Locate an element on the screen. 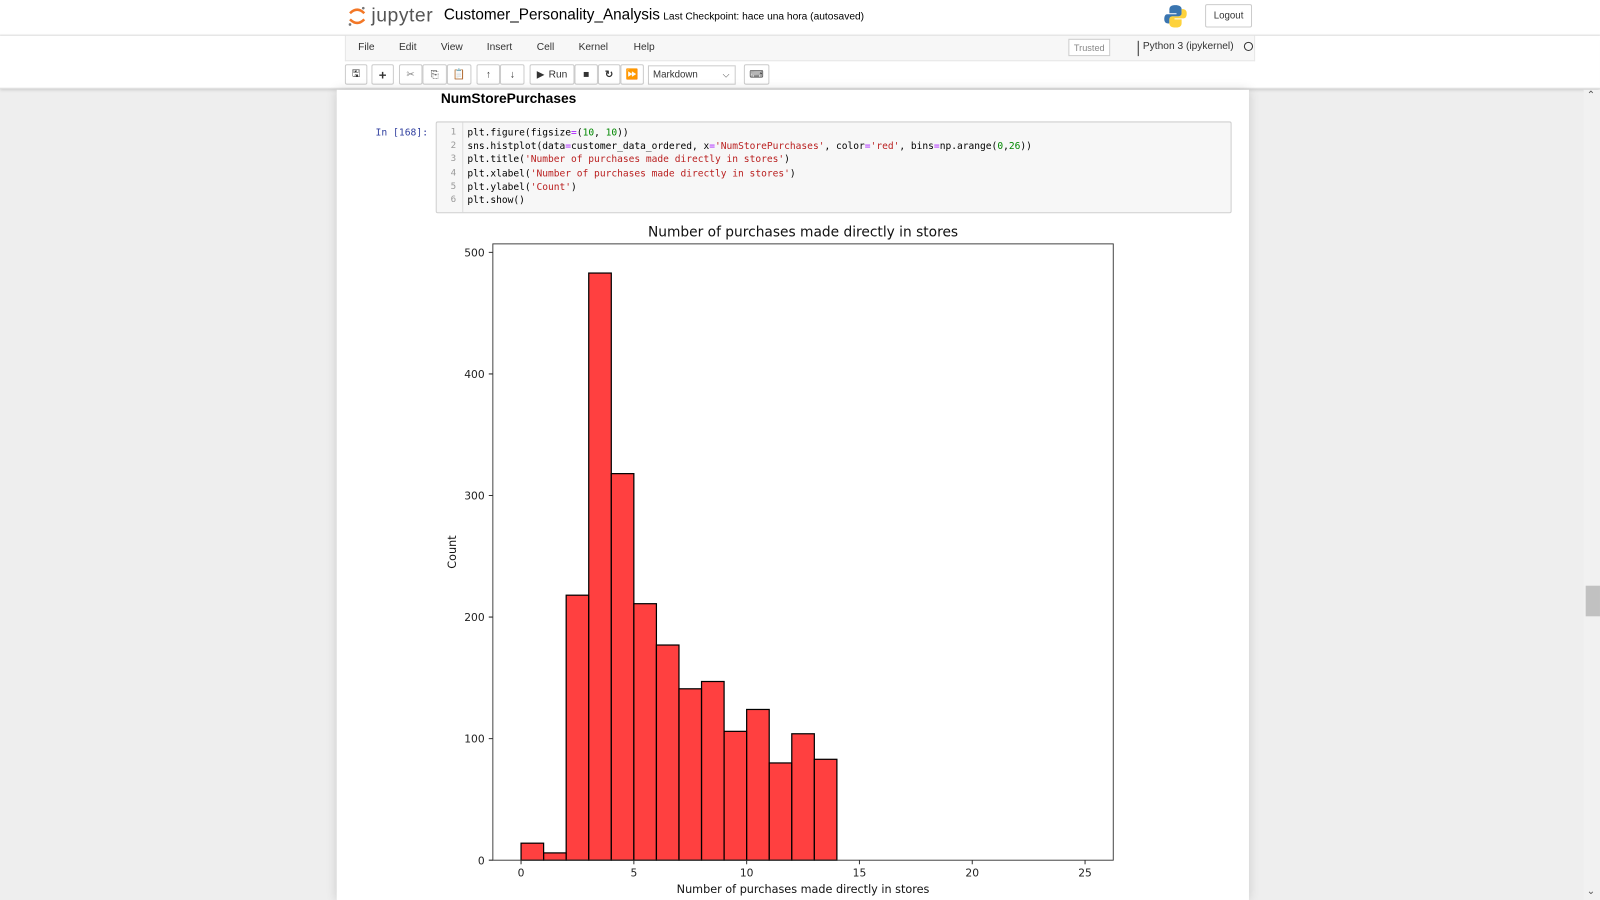  command-palette-button: ⌨ is located at coordinates (756, 74).